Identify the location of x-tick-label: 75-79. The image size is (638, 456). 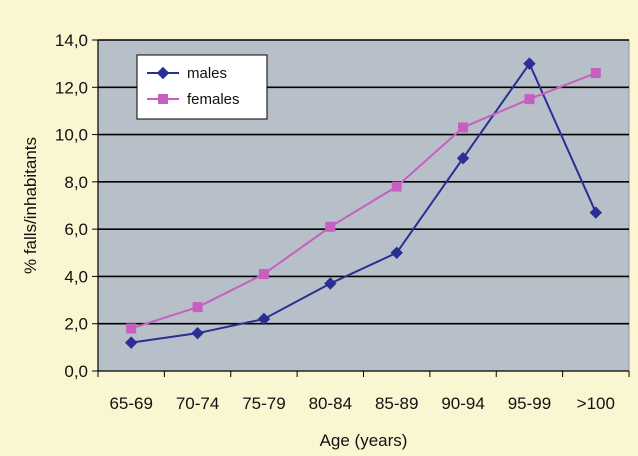
(263, 403).